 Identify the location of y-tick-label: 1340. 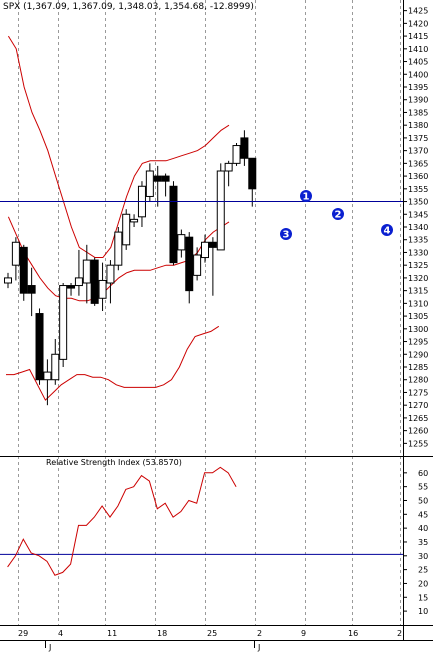
(418, 227).